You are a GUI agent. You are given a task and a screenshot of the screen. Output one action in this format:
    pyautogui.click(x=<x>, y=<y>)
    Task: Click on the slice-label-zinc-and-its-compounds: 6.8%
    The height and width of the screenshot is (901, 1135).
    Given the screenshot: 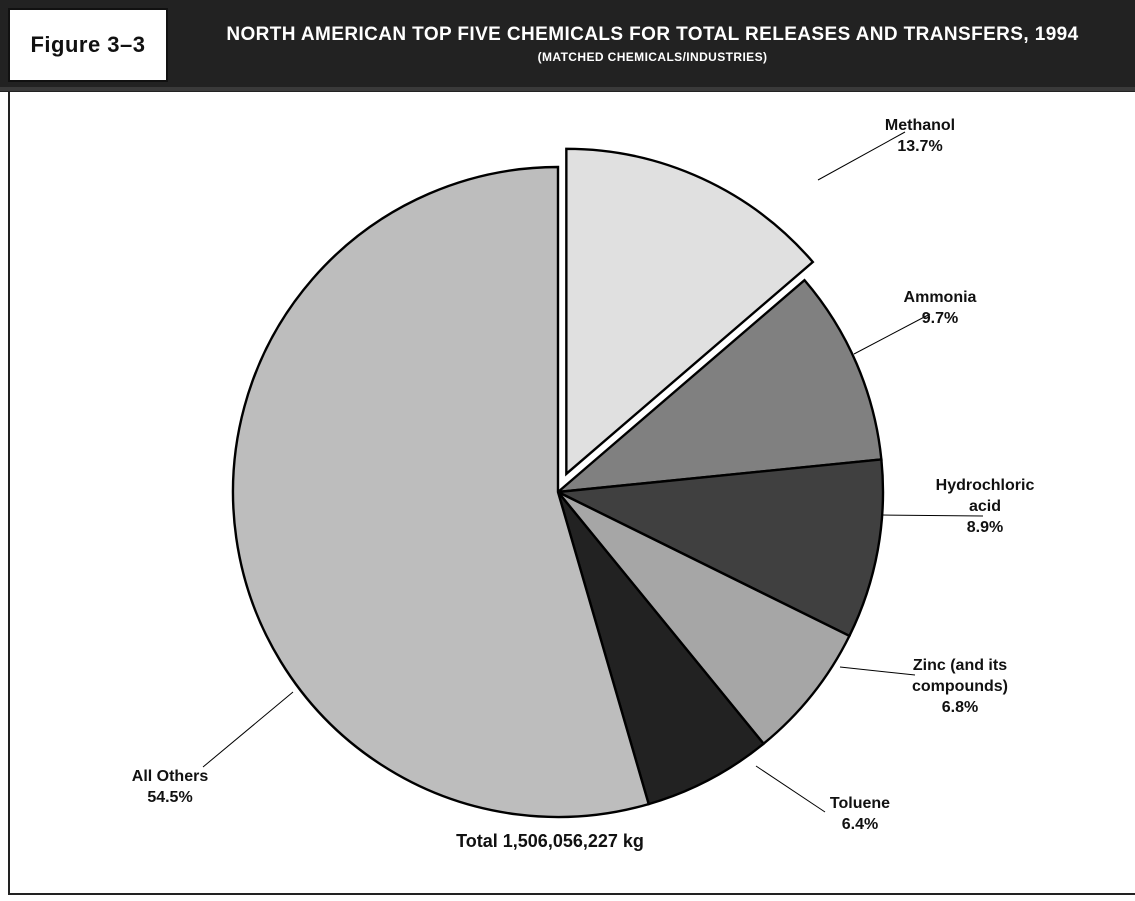 What is the action you would take?
    pyautogui.click(x=960, y=707)
    